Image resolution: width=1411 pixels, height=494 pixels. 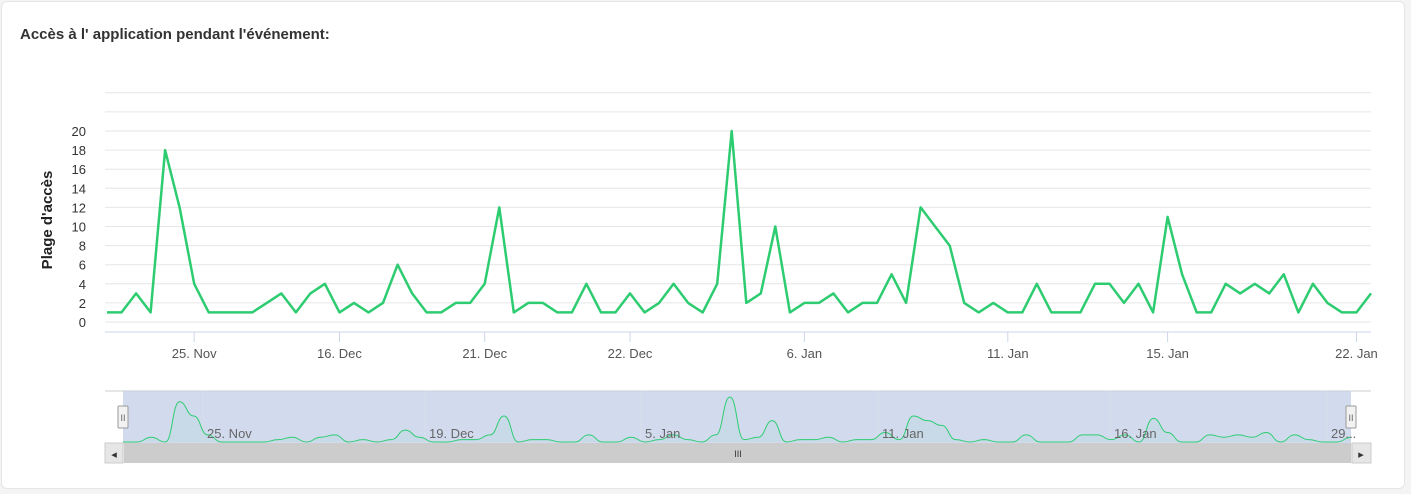 I want to click on y-axis-title: Plage d'accès, so click(x=47, y=220).